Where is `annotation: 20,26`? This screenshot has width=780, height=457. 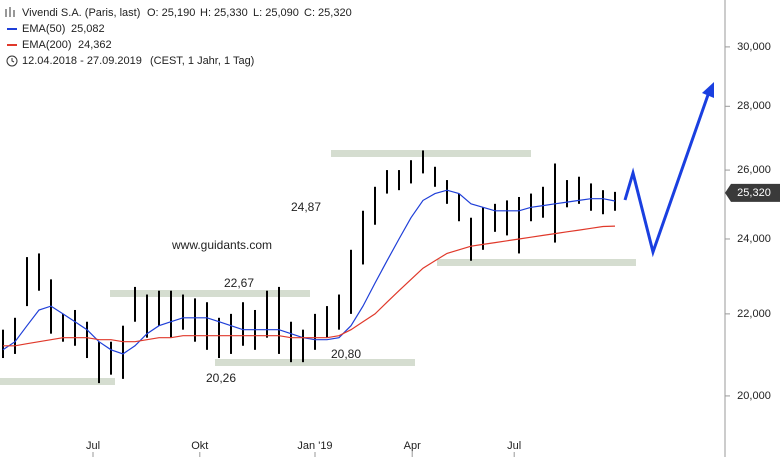
annotation: 20,26 is located at coordinates (221, 378).